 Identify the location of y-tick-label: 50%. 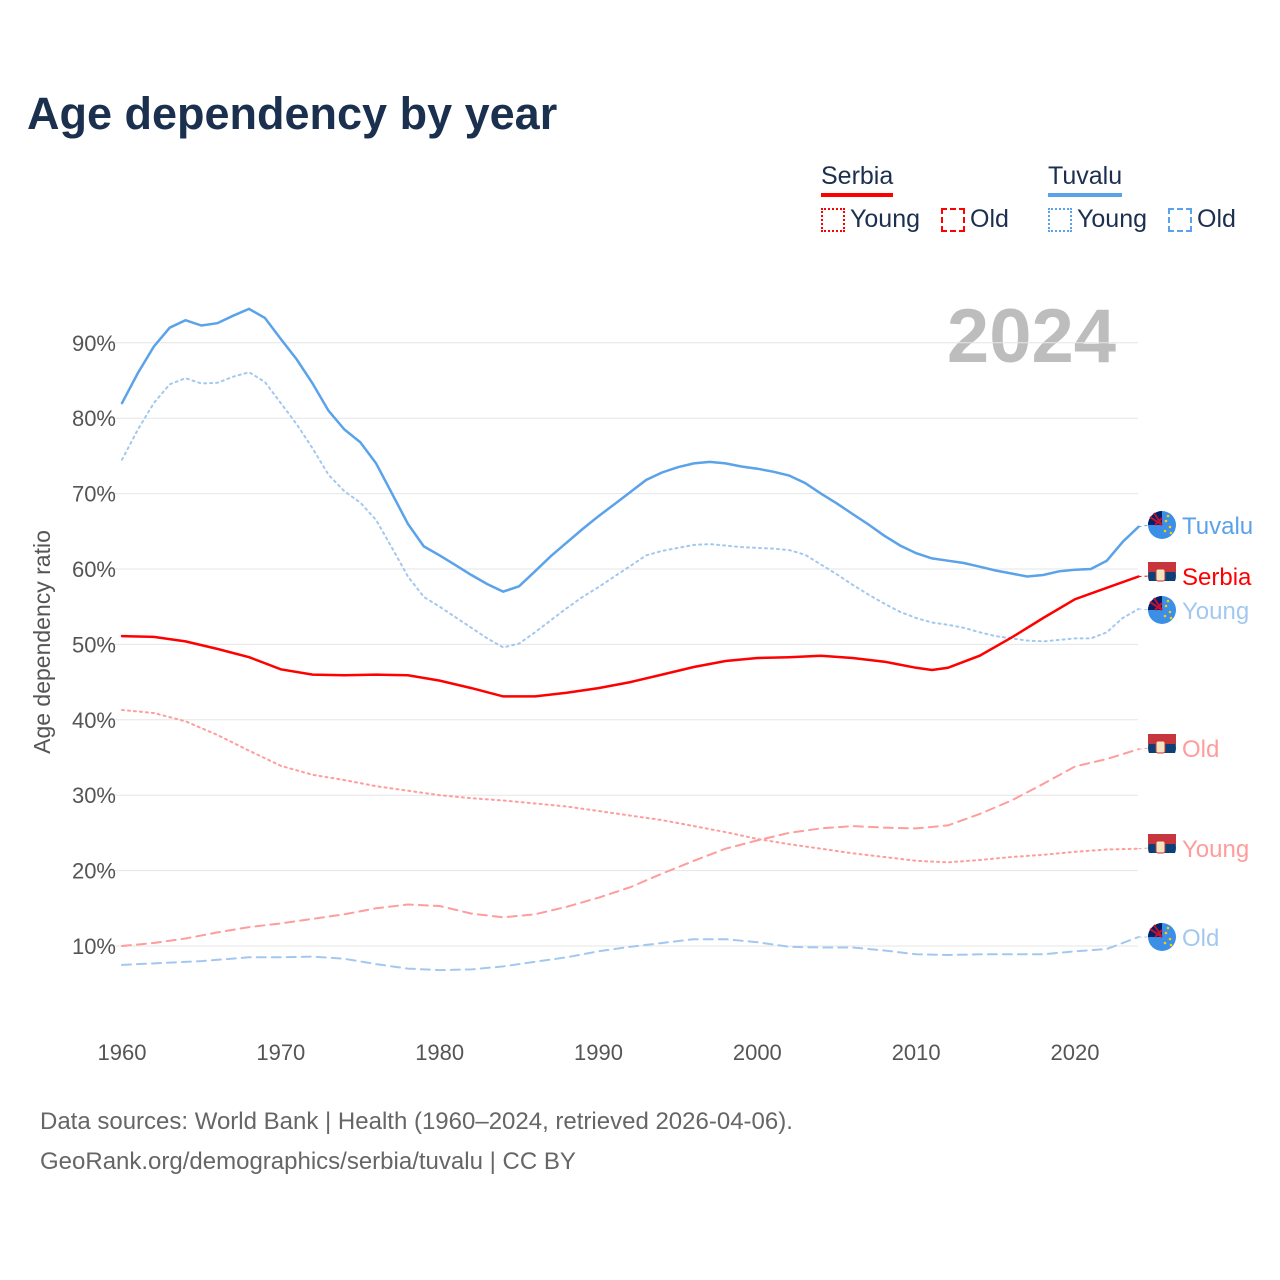
(94, 644).